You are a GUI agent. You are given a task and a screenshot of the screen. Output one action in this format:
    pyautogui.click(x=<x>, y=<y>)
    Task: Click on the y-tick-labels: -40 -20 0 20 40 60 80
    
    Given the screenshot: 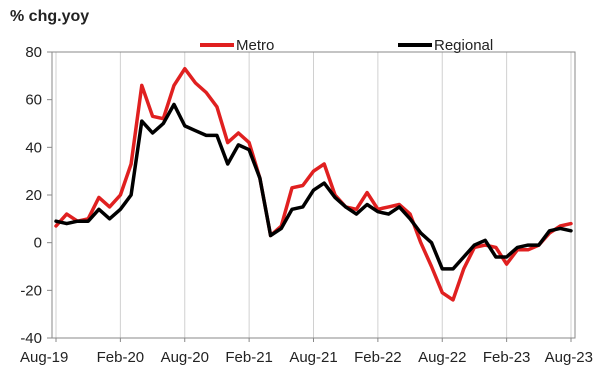 What is the action you would take?
    pyautogui.click(x=36, y=195)
    